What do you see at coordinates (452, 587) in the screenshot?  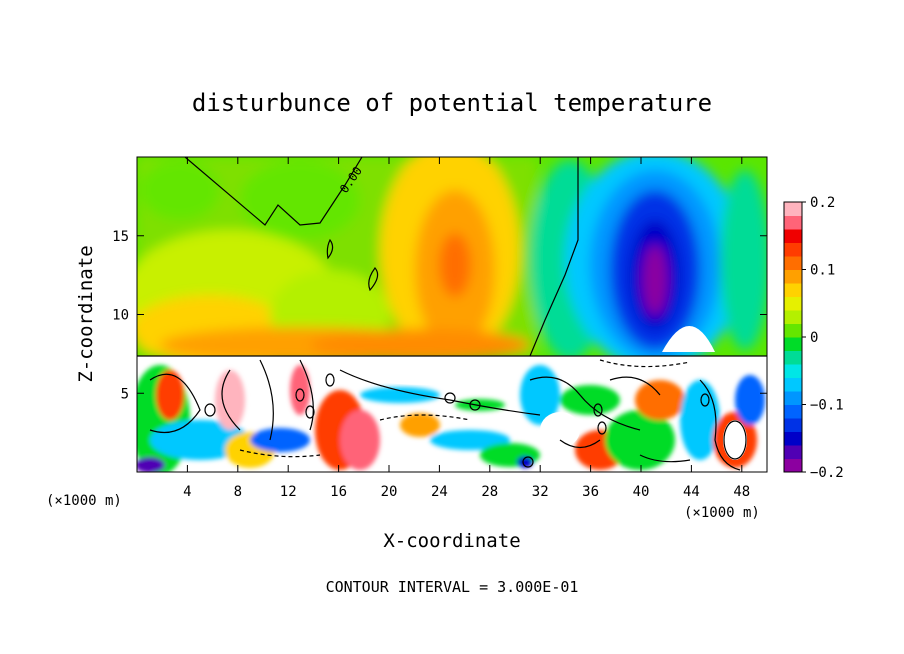 I see `contour-interval: CONTOUR INTERVAL = 3.000E-01` at bounding box center [452, 587].